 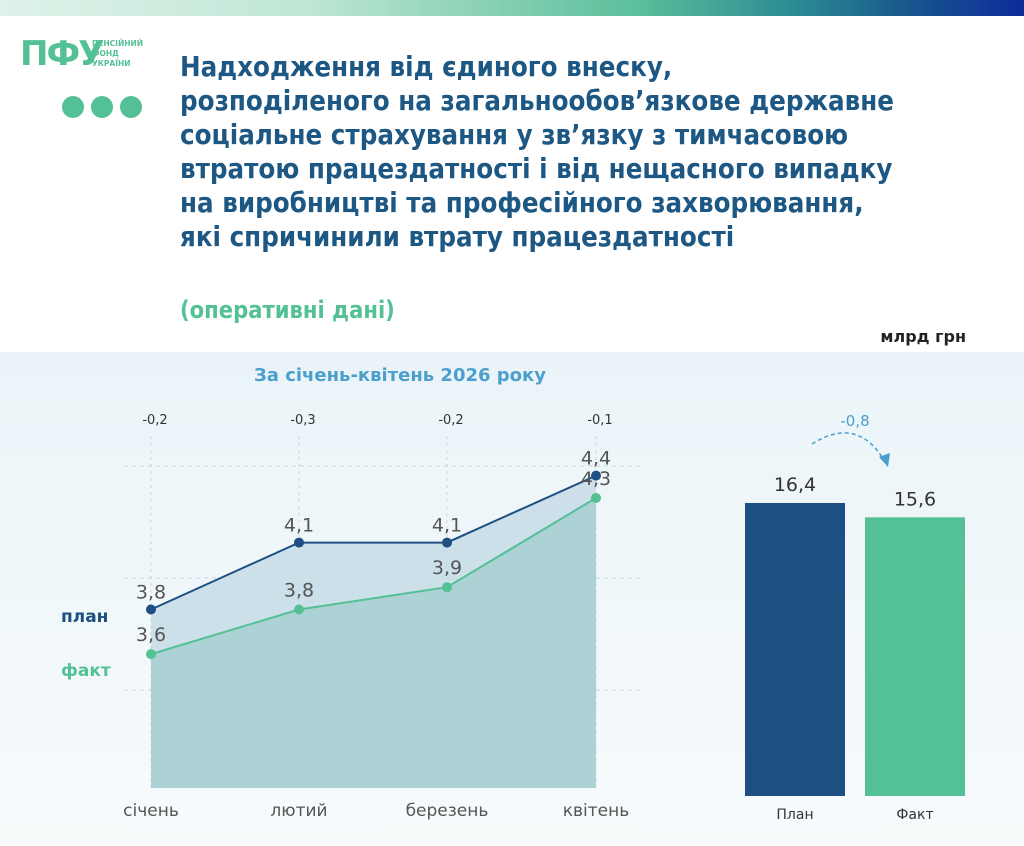 What do you see at coordinates (299, 591) in the screenshot?
I see `fact-data-label: 3,8` at bounding box center [299, 591].